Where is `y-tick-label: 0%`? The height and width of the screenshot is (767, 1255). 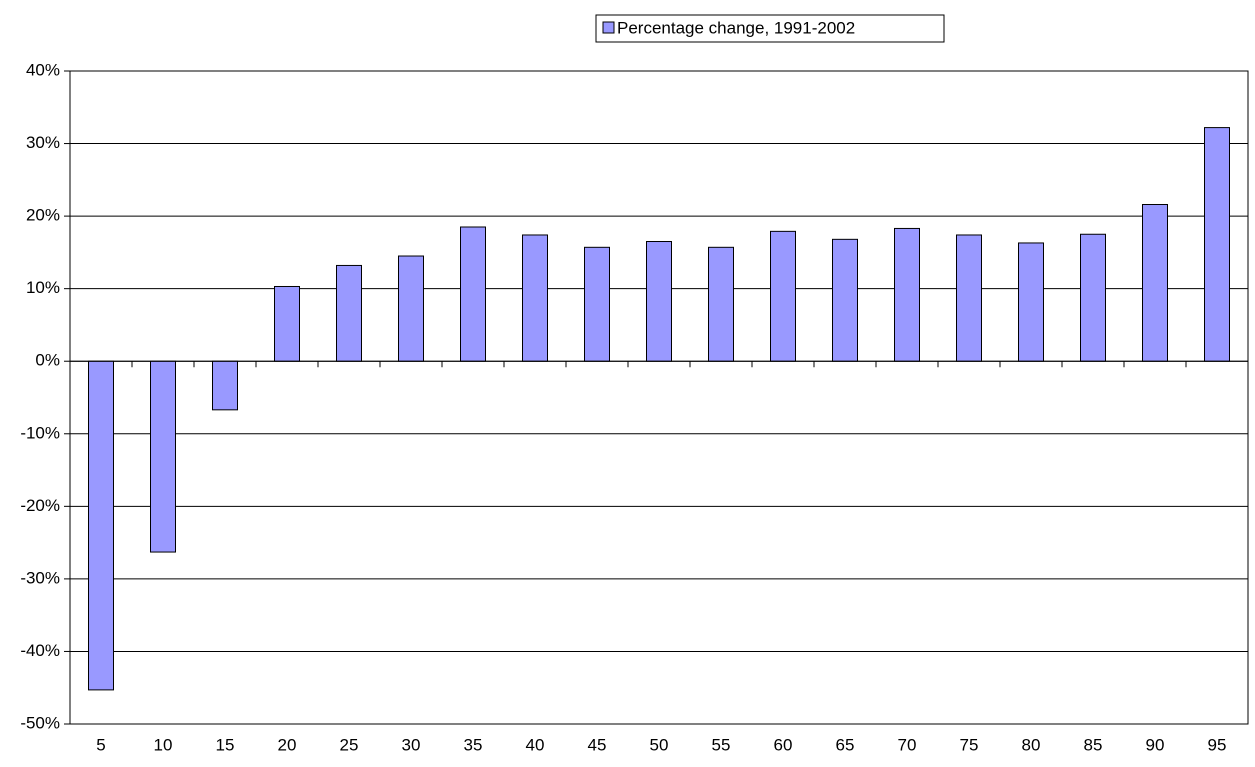 y-tick-label: 0% is located at coordinates (47, 360).